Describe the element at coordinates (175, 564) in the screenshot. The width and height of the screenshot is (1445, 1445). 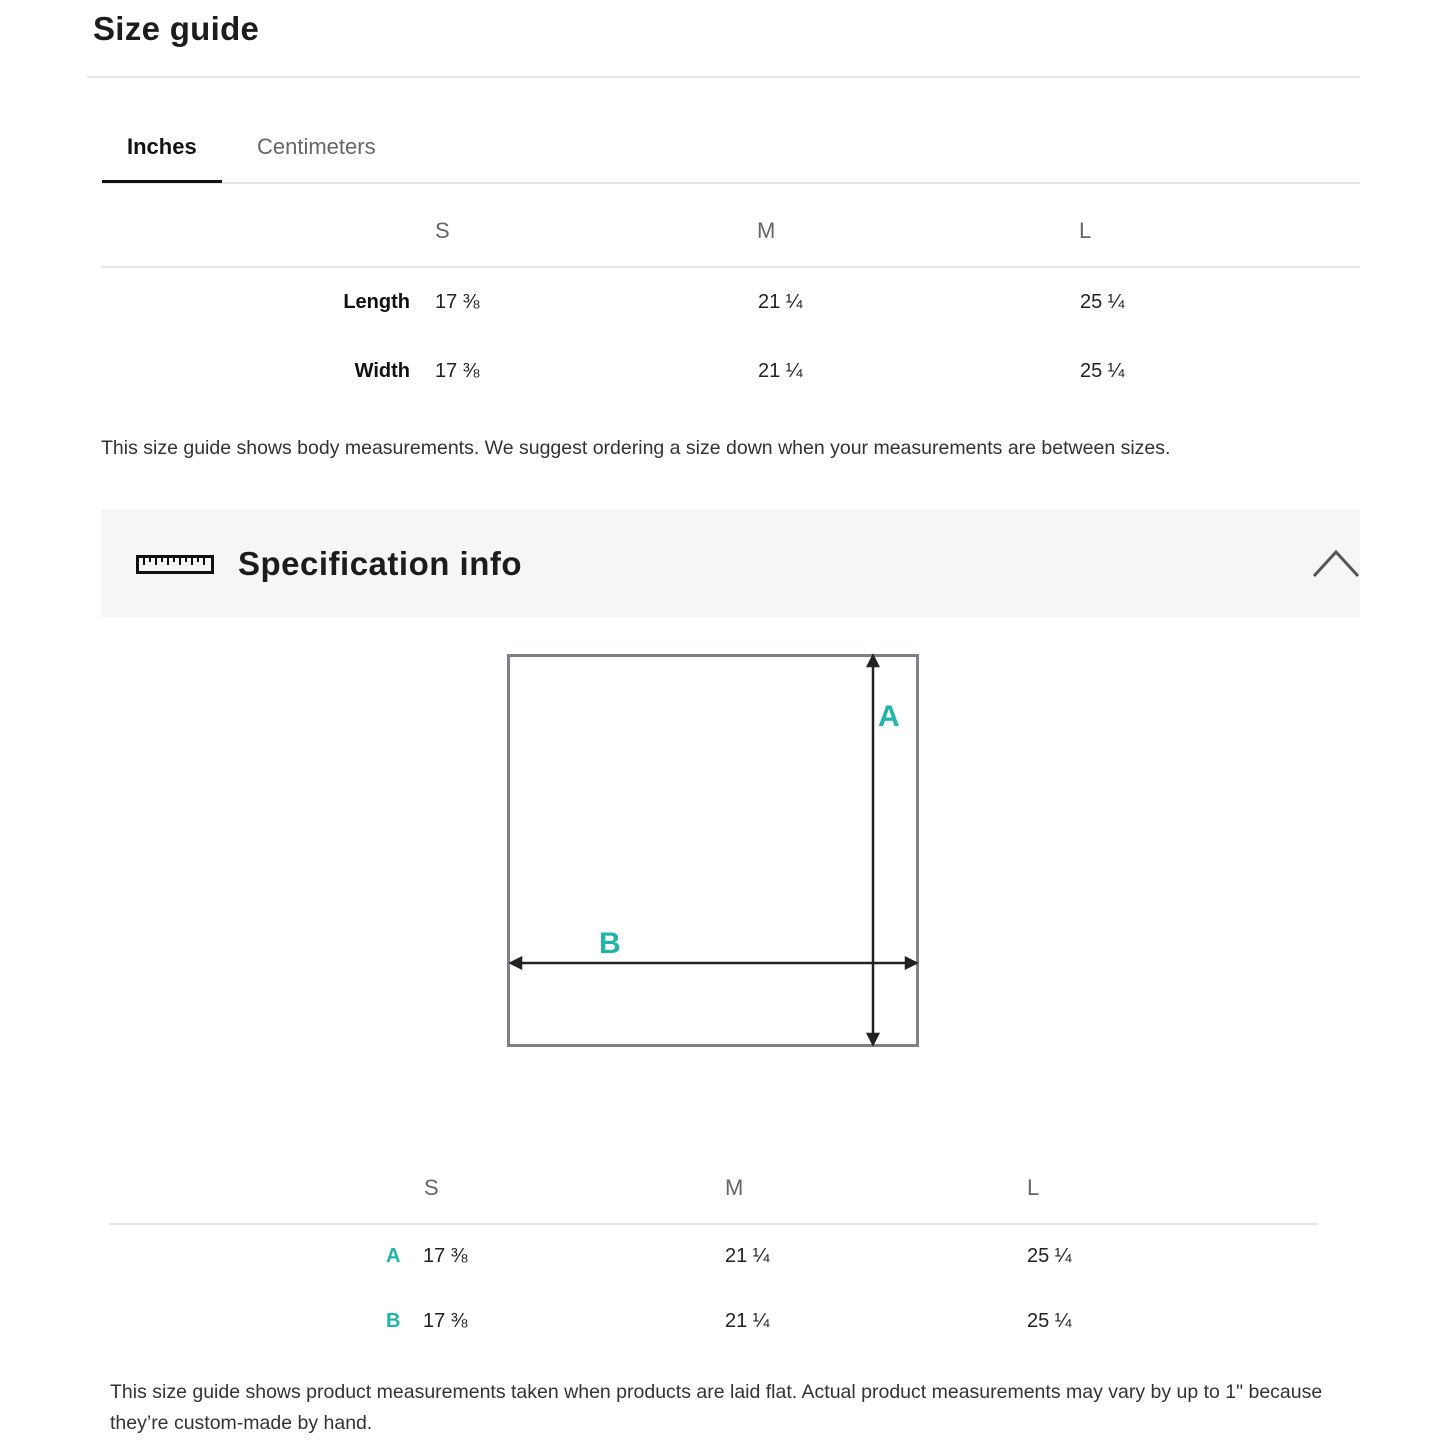
I see `ruler-icon` at that location.